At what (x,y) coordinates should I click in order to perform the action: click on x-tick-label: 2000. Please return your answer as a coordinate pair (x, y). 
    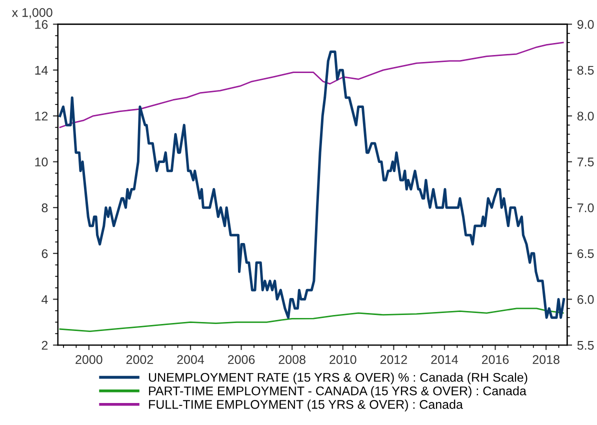
    Looking at the image, I should click on (89, 359).